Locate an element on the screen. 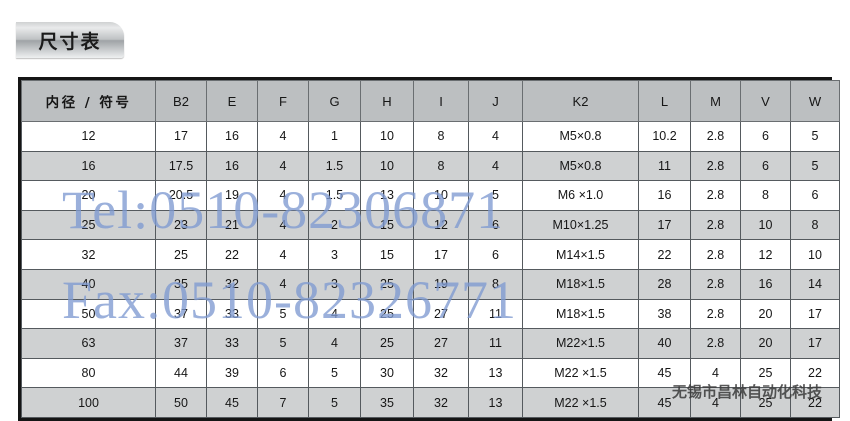  table-header-cell-label: 内径 / 符号 is located at coordinates (88, 101).